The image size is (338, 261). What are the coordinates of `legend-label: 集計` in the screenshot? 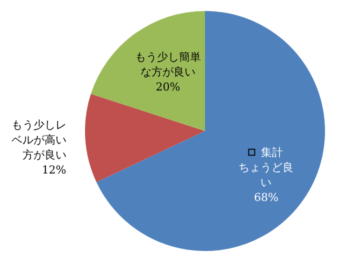 It's located at (269, 152).